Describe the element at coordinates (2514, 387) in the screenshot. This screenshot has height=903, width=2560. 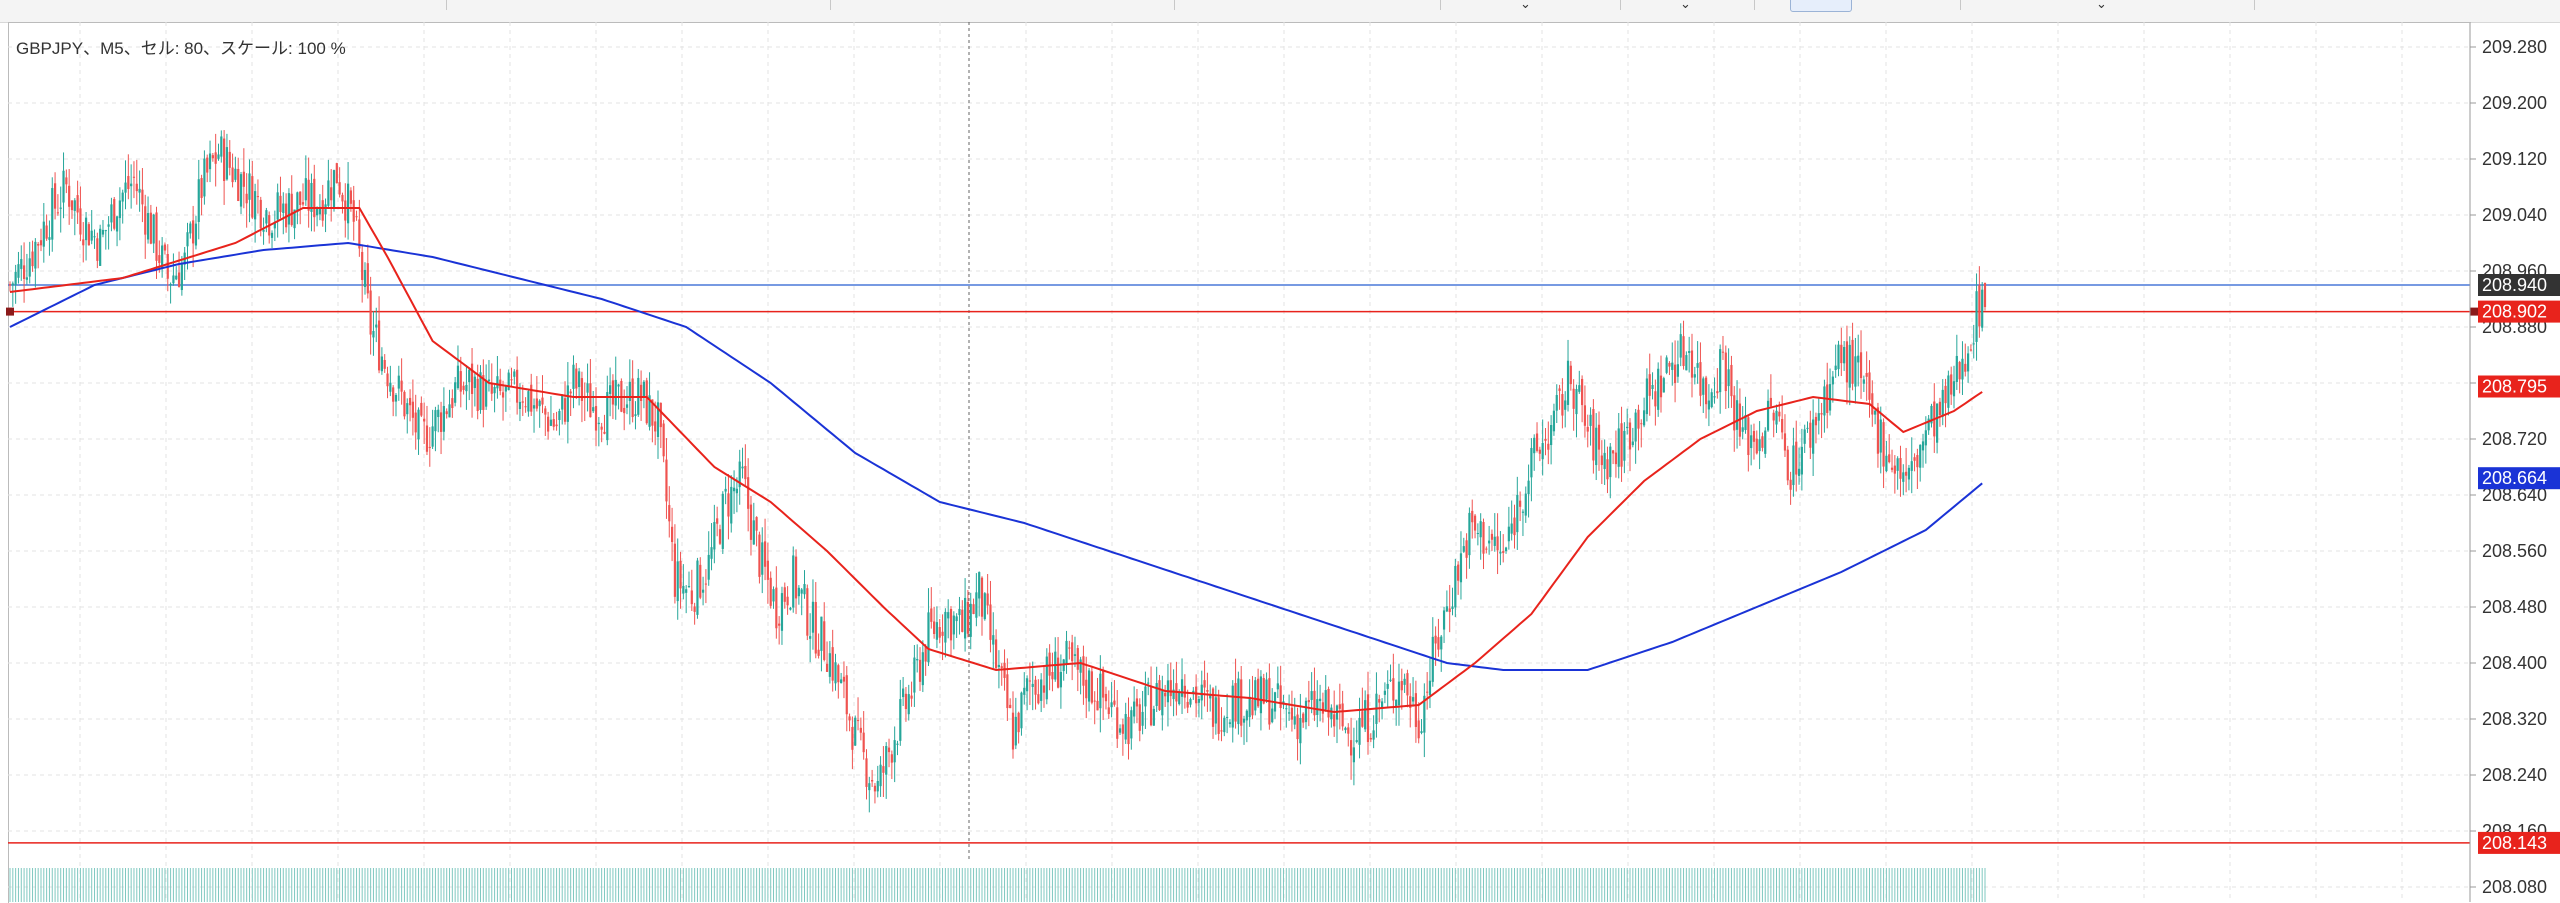
I see `price-tag-label: 208.795` at that location.